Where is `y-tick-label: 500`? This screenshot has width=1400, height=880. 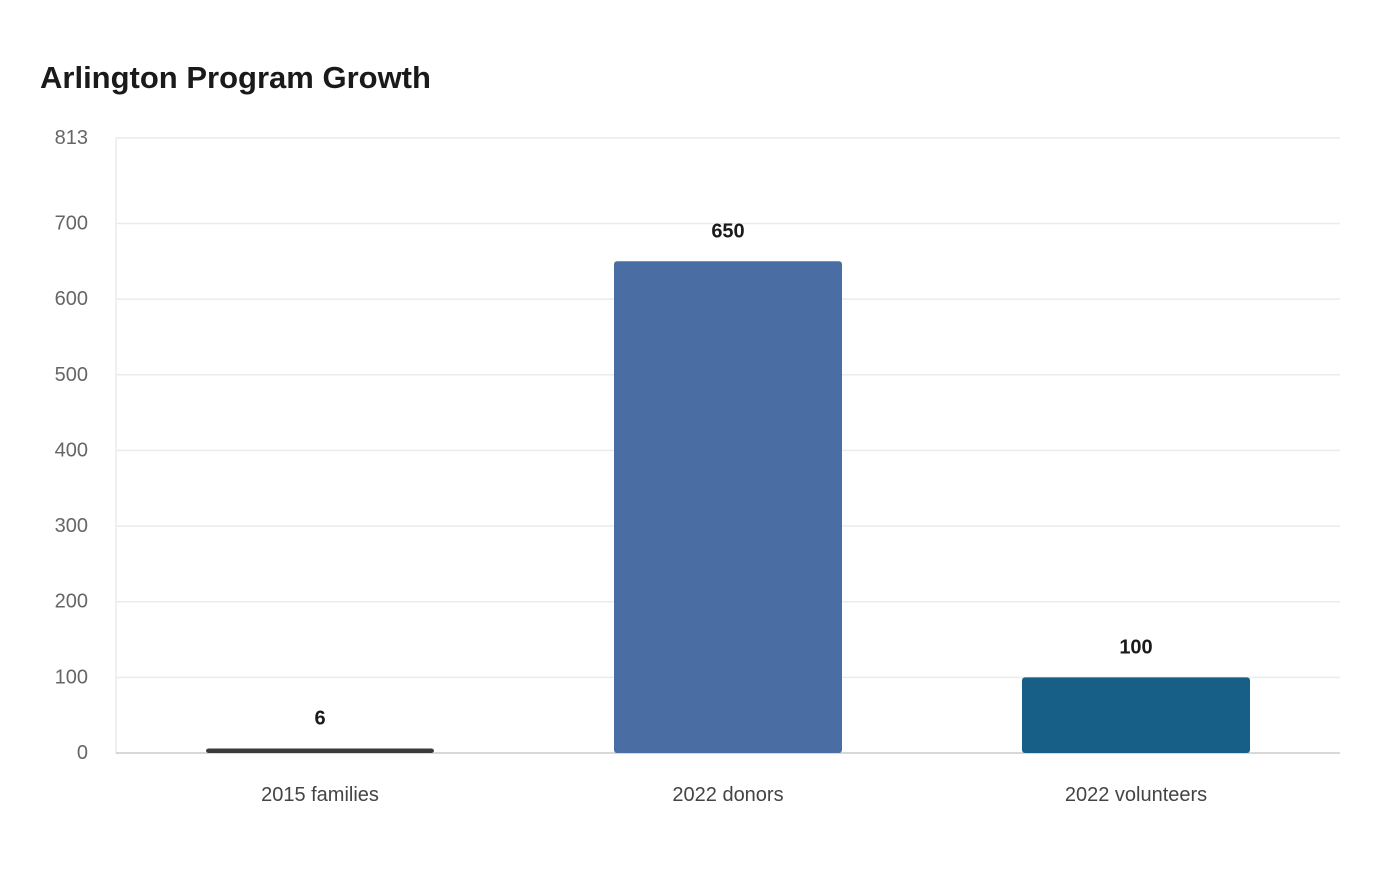 y-tick-label: 500 is located at coordinates (71, 375).